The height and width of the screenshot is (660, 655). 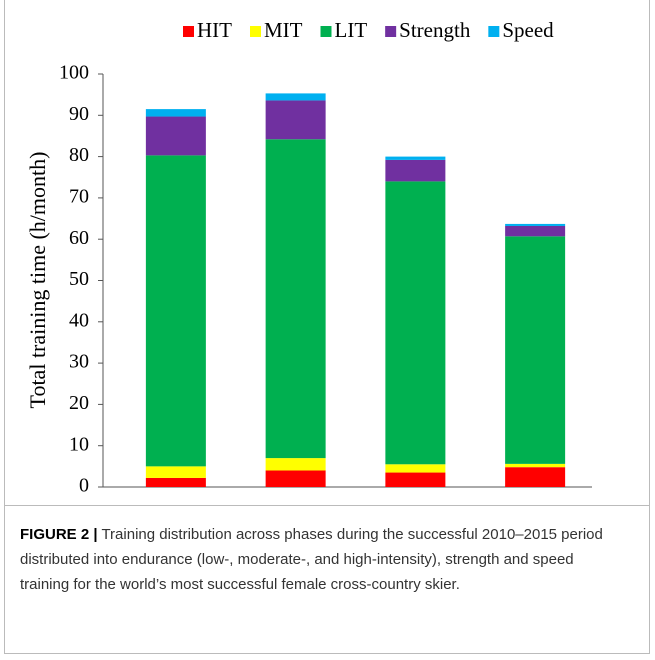 What do you see at coordinates (84, 486) in the screenshot?
I see `y-tick-label: 0` at bounding box center [84, 486].